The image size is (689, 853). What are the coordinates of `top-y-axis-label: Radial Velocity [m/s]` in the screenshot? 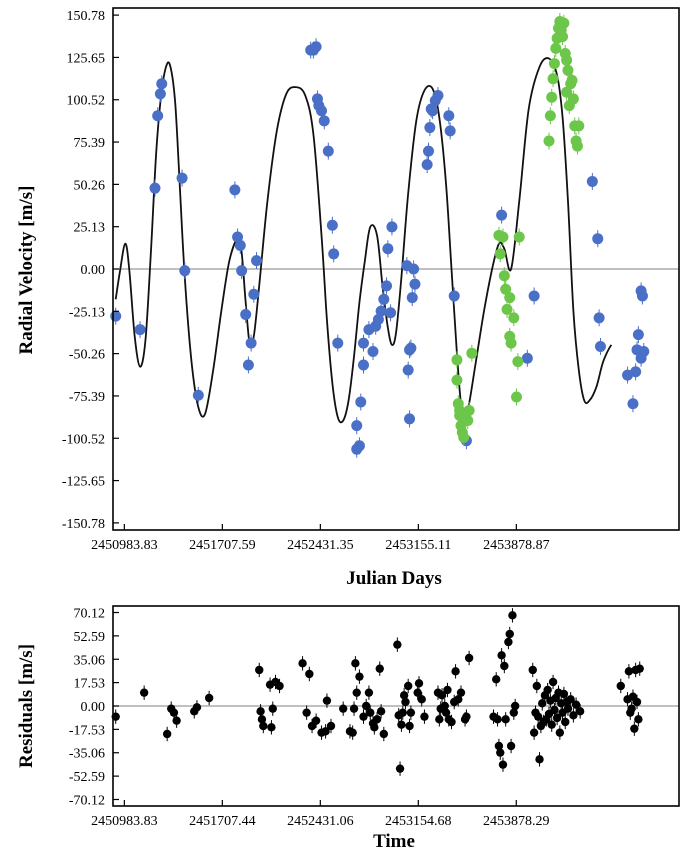 It's located at (26, 270).